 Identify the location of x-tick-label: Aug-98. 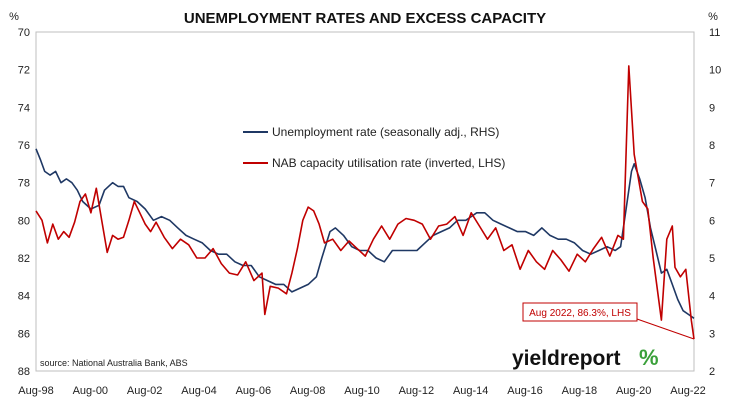
(35, 391).